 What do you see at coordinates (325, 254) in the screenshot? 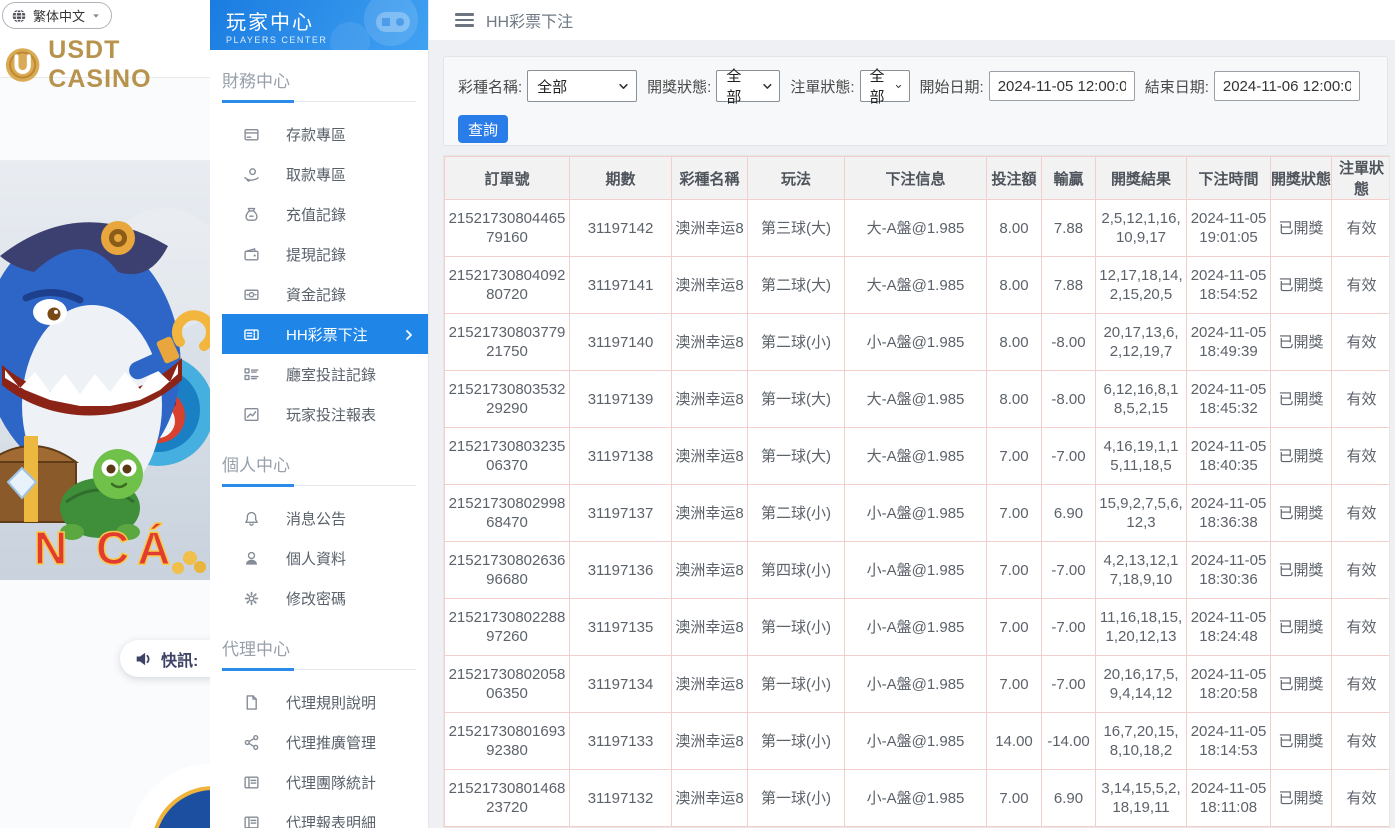
I see `sidebar-item: 提現記錄` at bounding box center [325, 254].